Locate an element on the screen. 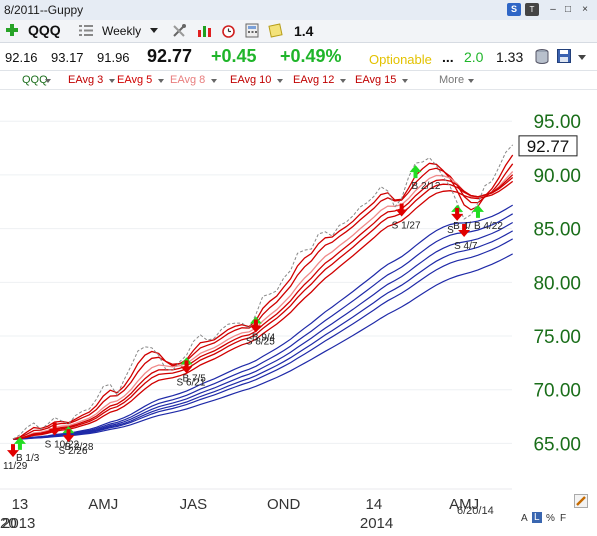 The height and width of the screenshot is (536, 597). buy-signal-label: B 1/3 is located at coordinates (28, 458).